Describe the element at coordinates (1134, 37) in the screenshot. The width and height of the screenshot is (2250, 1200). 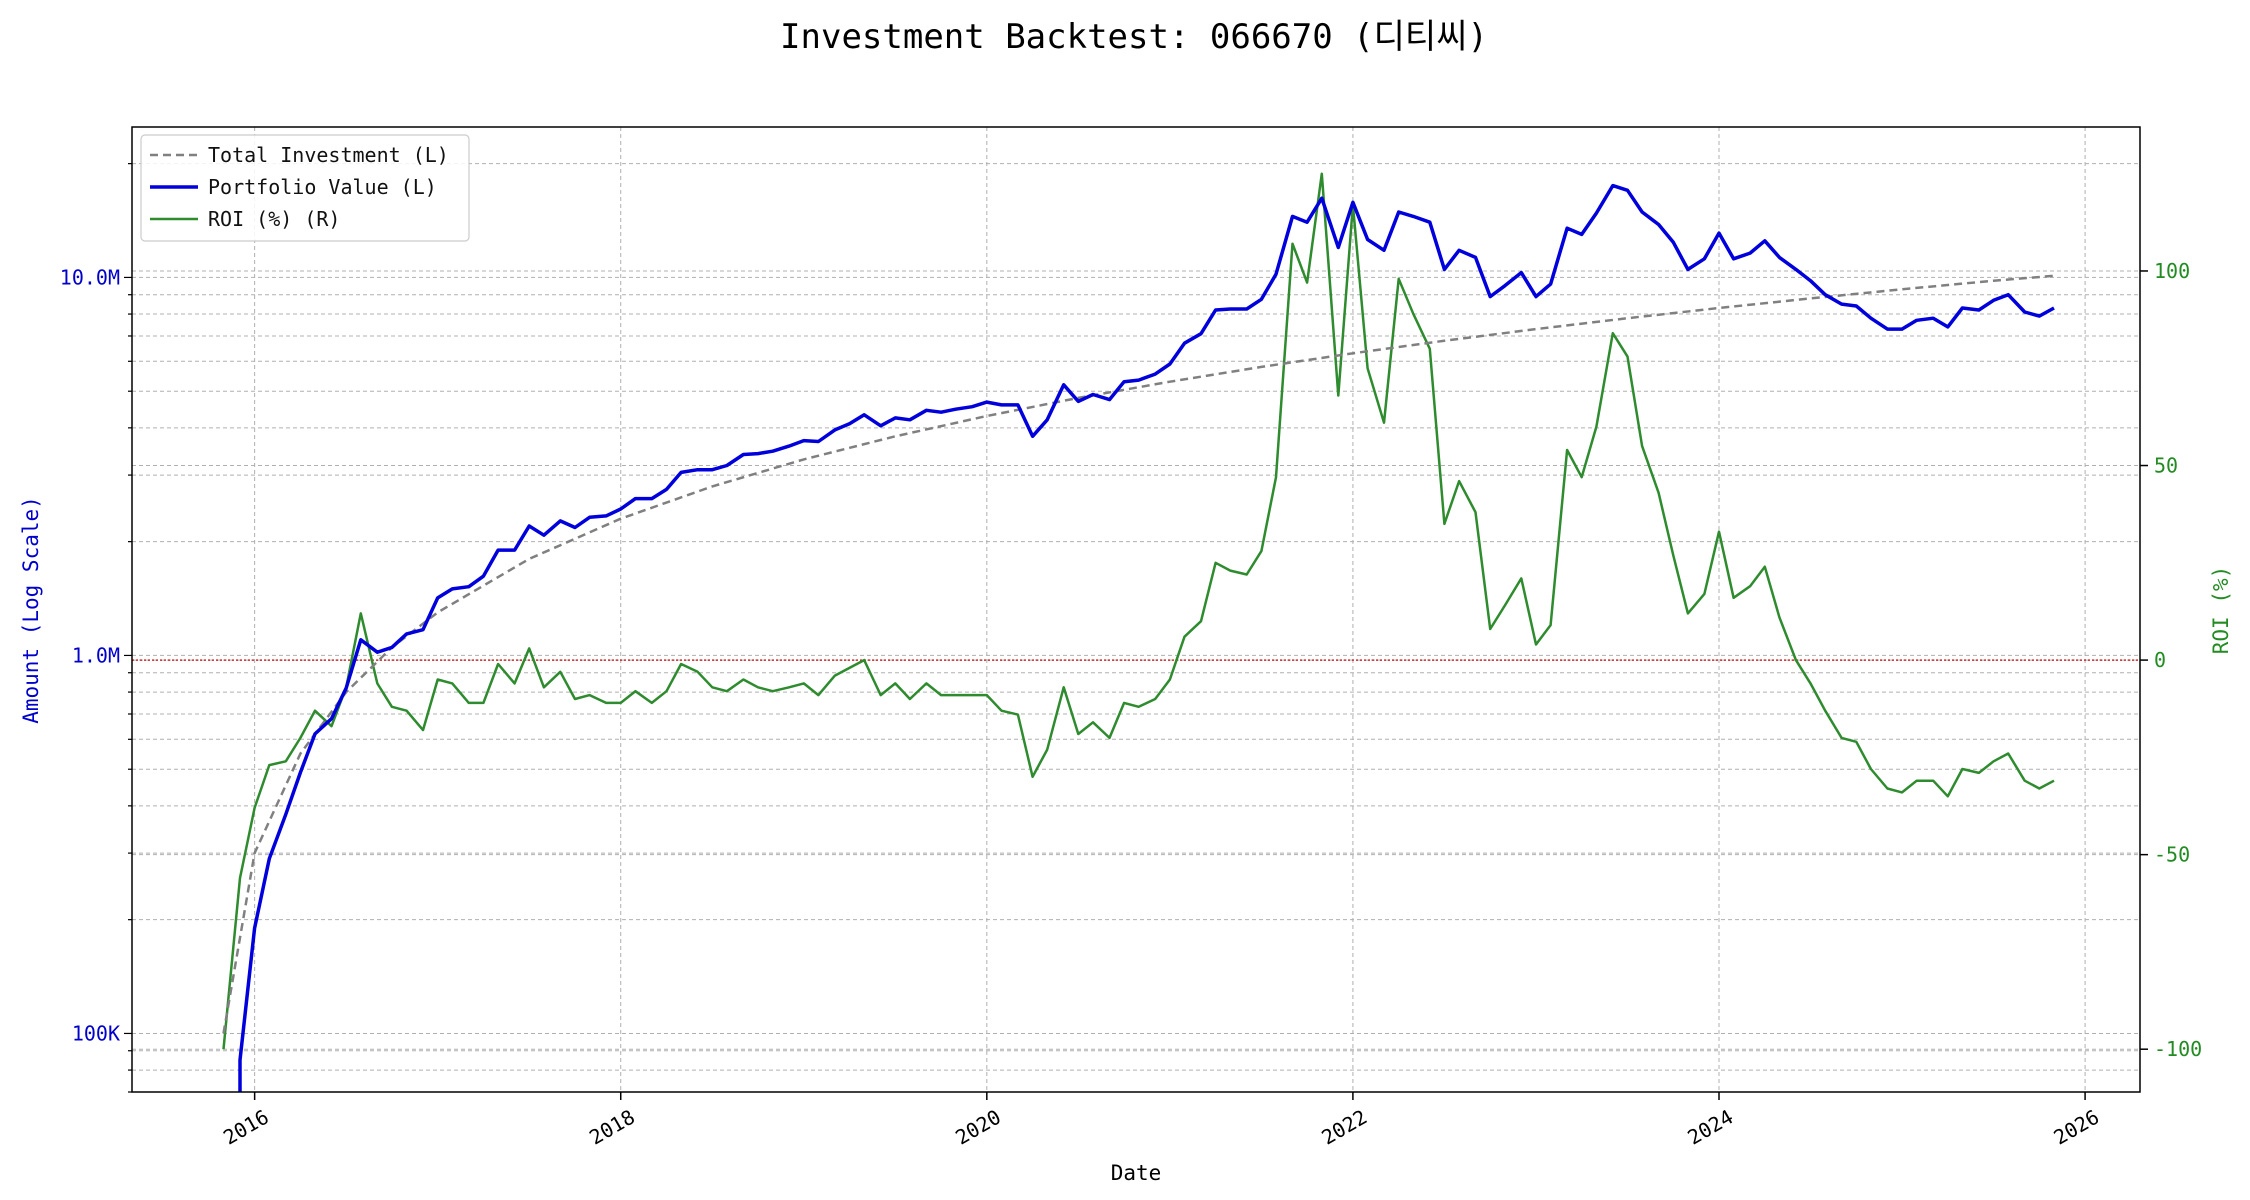
I see `chart-title: Investment Backtest: 066670 (디티씨)` at that location.